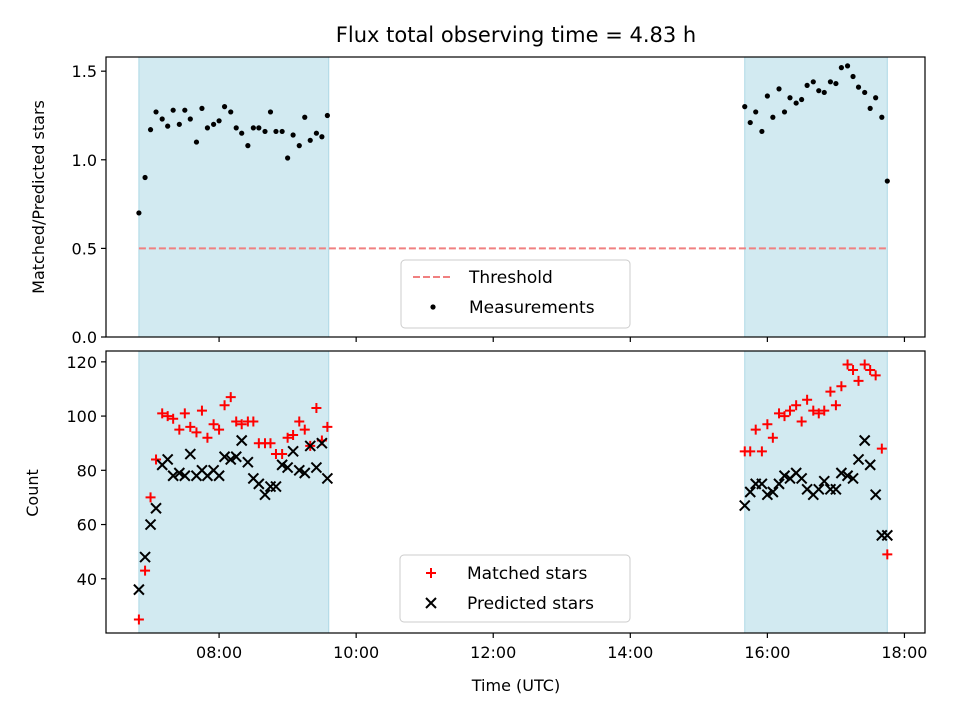 The image size is (960, 720). I want to click on legend-matched-label: Matched stars, so click(527, 574).